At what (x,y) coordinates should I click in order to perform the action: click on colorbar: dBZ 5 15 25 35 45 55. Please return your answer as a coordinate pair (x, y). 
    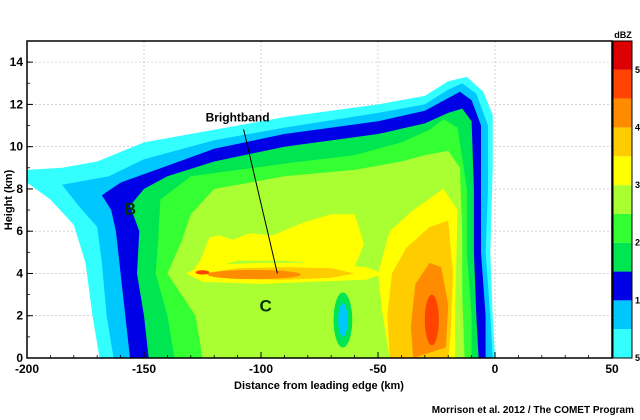
    Looking at the image, I should click on (626, 196).